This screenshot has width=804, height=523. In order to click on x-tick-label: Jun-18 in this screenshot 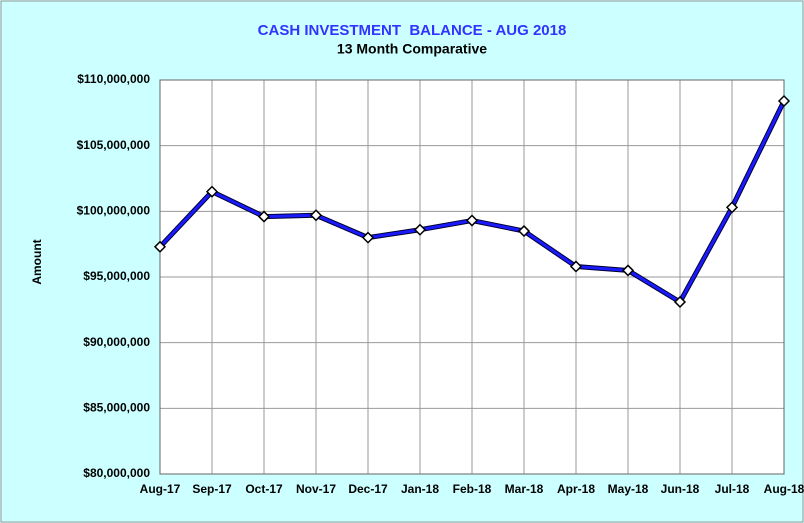, I will do `click(680, 489)`.